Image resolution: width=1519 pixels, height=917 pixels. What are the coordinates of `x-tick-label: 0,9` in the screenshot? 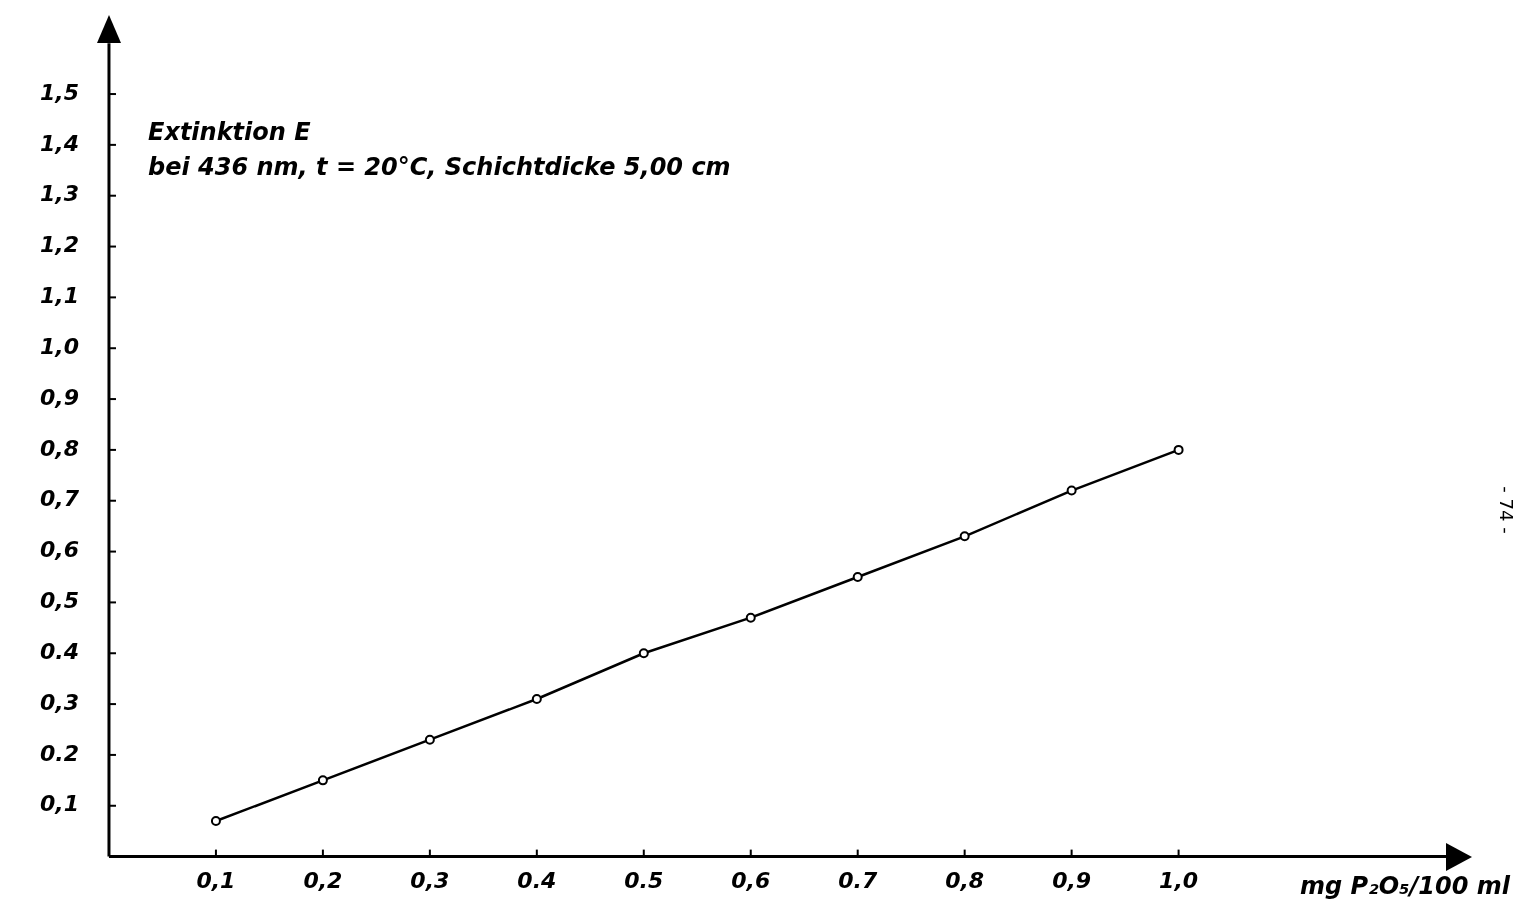 It's located at (1072, 880).